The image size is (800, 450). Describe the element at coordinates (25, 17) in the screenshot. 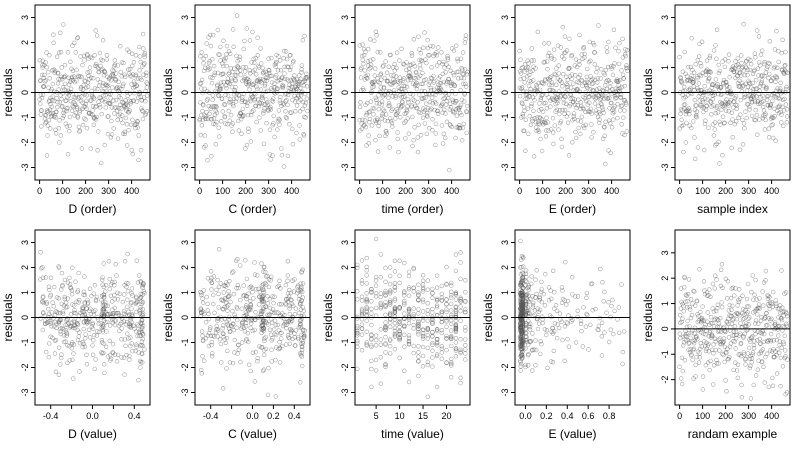

I see `y-tick-label: 3` at that location.